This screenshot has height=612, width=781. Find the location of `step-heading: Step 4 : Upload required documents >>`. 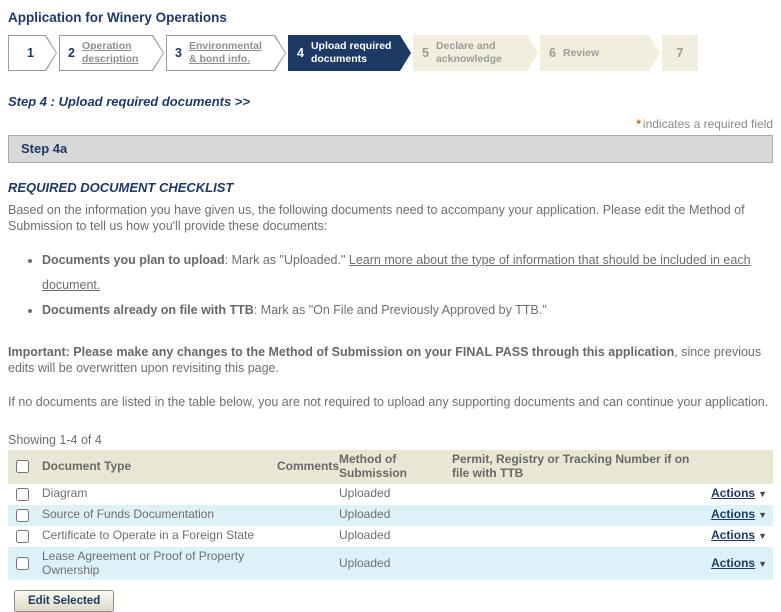

step-heading: Step 4 : Upload required documents >> is located at coordinates (129, 101).